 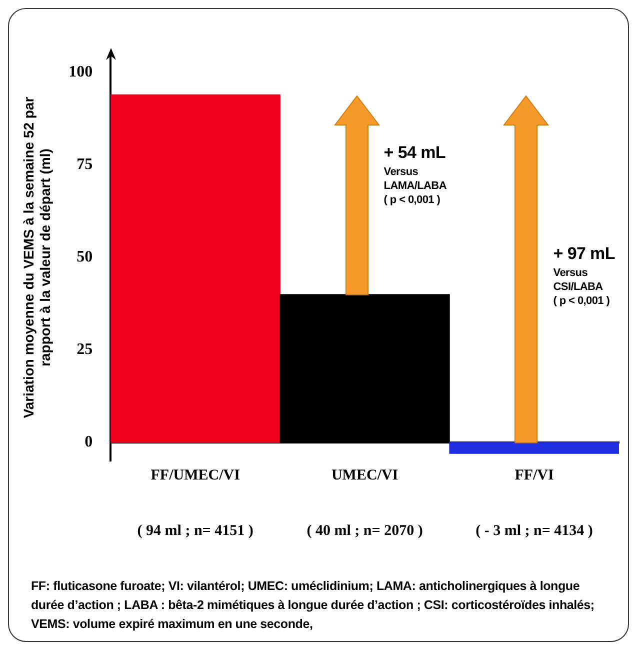 What do you see at coordinates (364, 531) in the screenshot?
I see `text: ( 40 ml ; n= 2070 )` at bounding box center [364, 531].